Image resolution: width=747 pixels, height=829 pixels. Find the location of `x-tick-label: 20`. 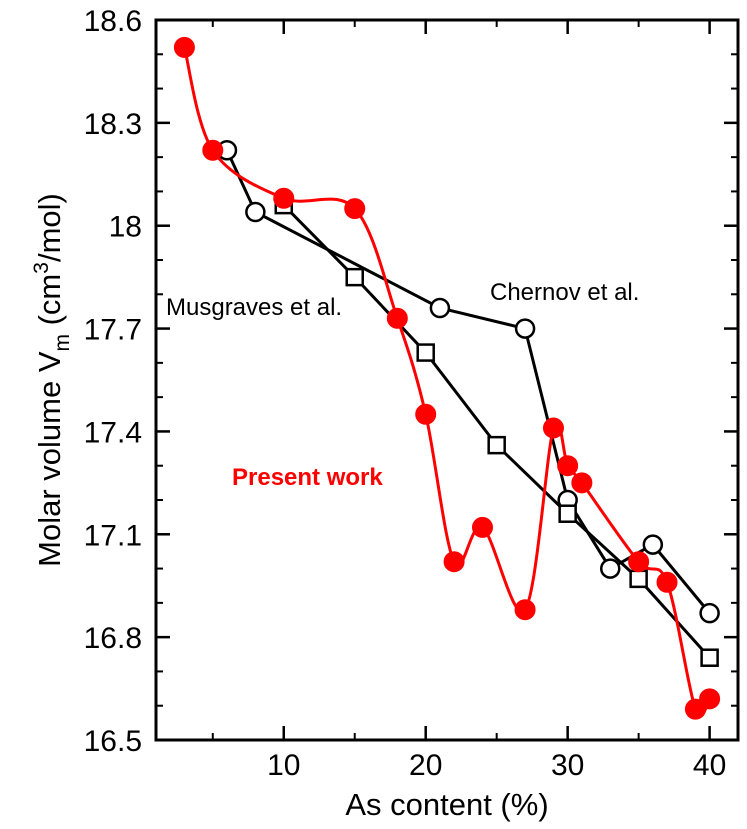

x-tick-label: 20 is located at coordinates (425, 765).